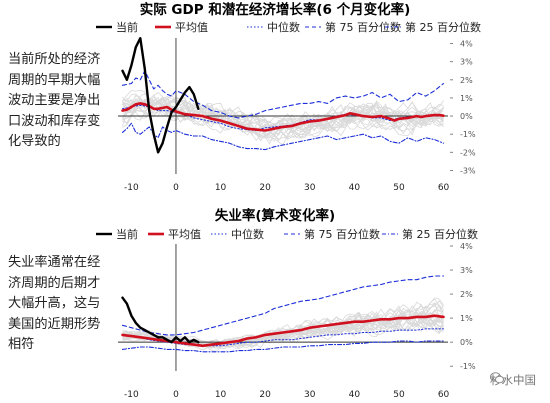 This screenshot has height=403, width=550. I want to click on chart-title: 实际 GDP 和潜在经济增长率(6 个月变化率), so click(275, 9).